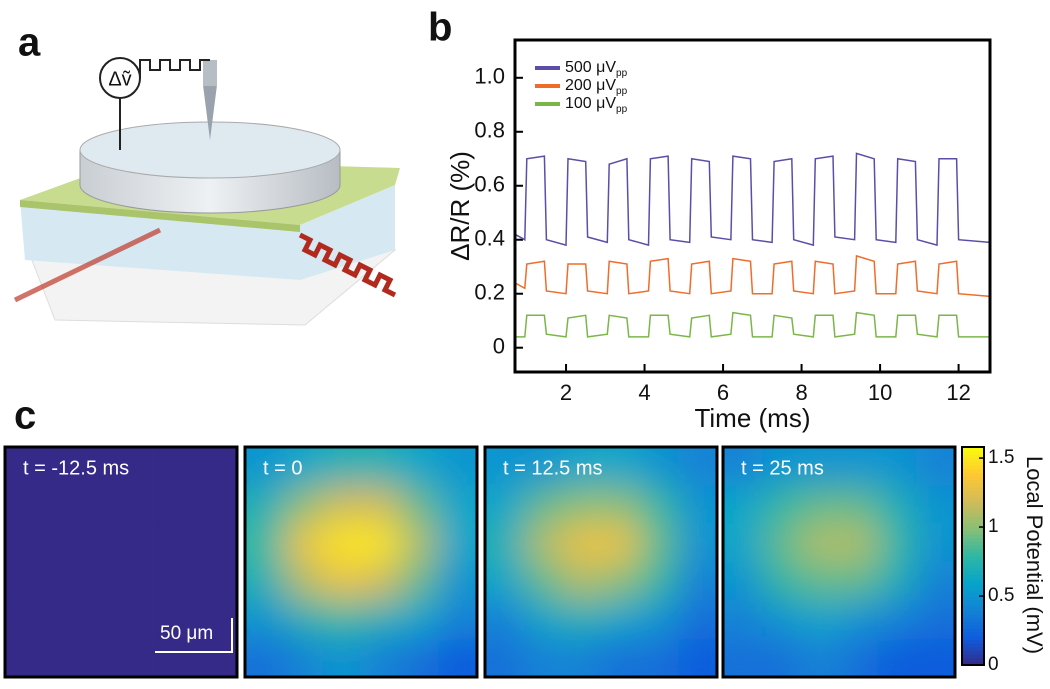  What do you see at coordinates (1034, 555) in the screenshot?
I see `colorbar-label: Local Potential (mV)` at bounding box center [1034, 555].